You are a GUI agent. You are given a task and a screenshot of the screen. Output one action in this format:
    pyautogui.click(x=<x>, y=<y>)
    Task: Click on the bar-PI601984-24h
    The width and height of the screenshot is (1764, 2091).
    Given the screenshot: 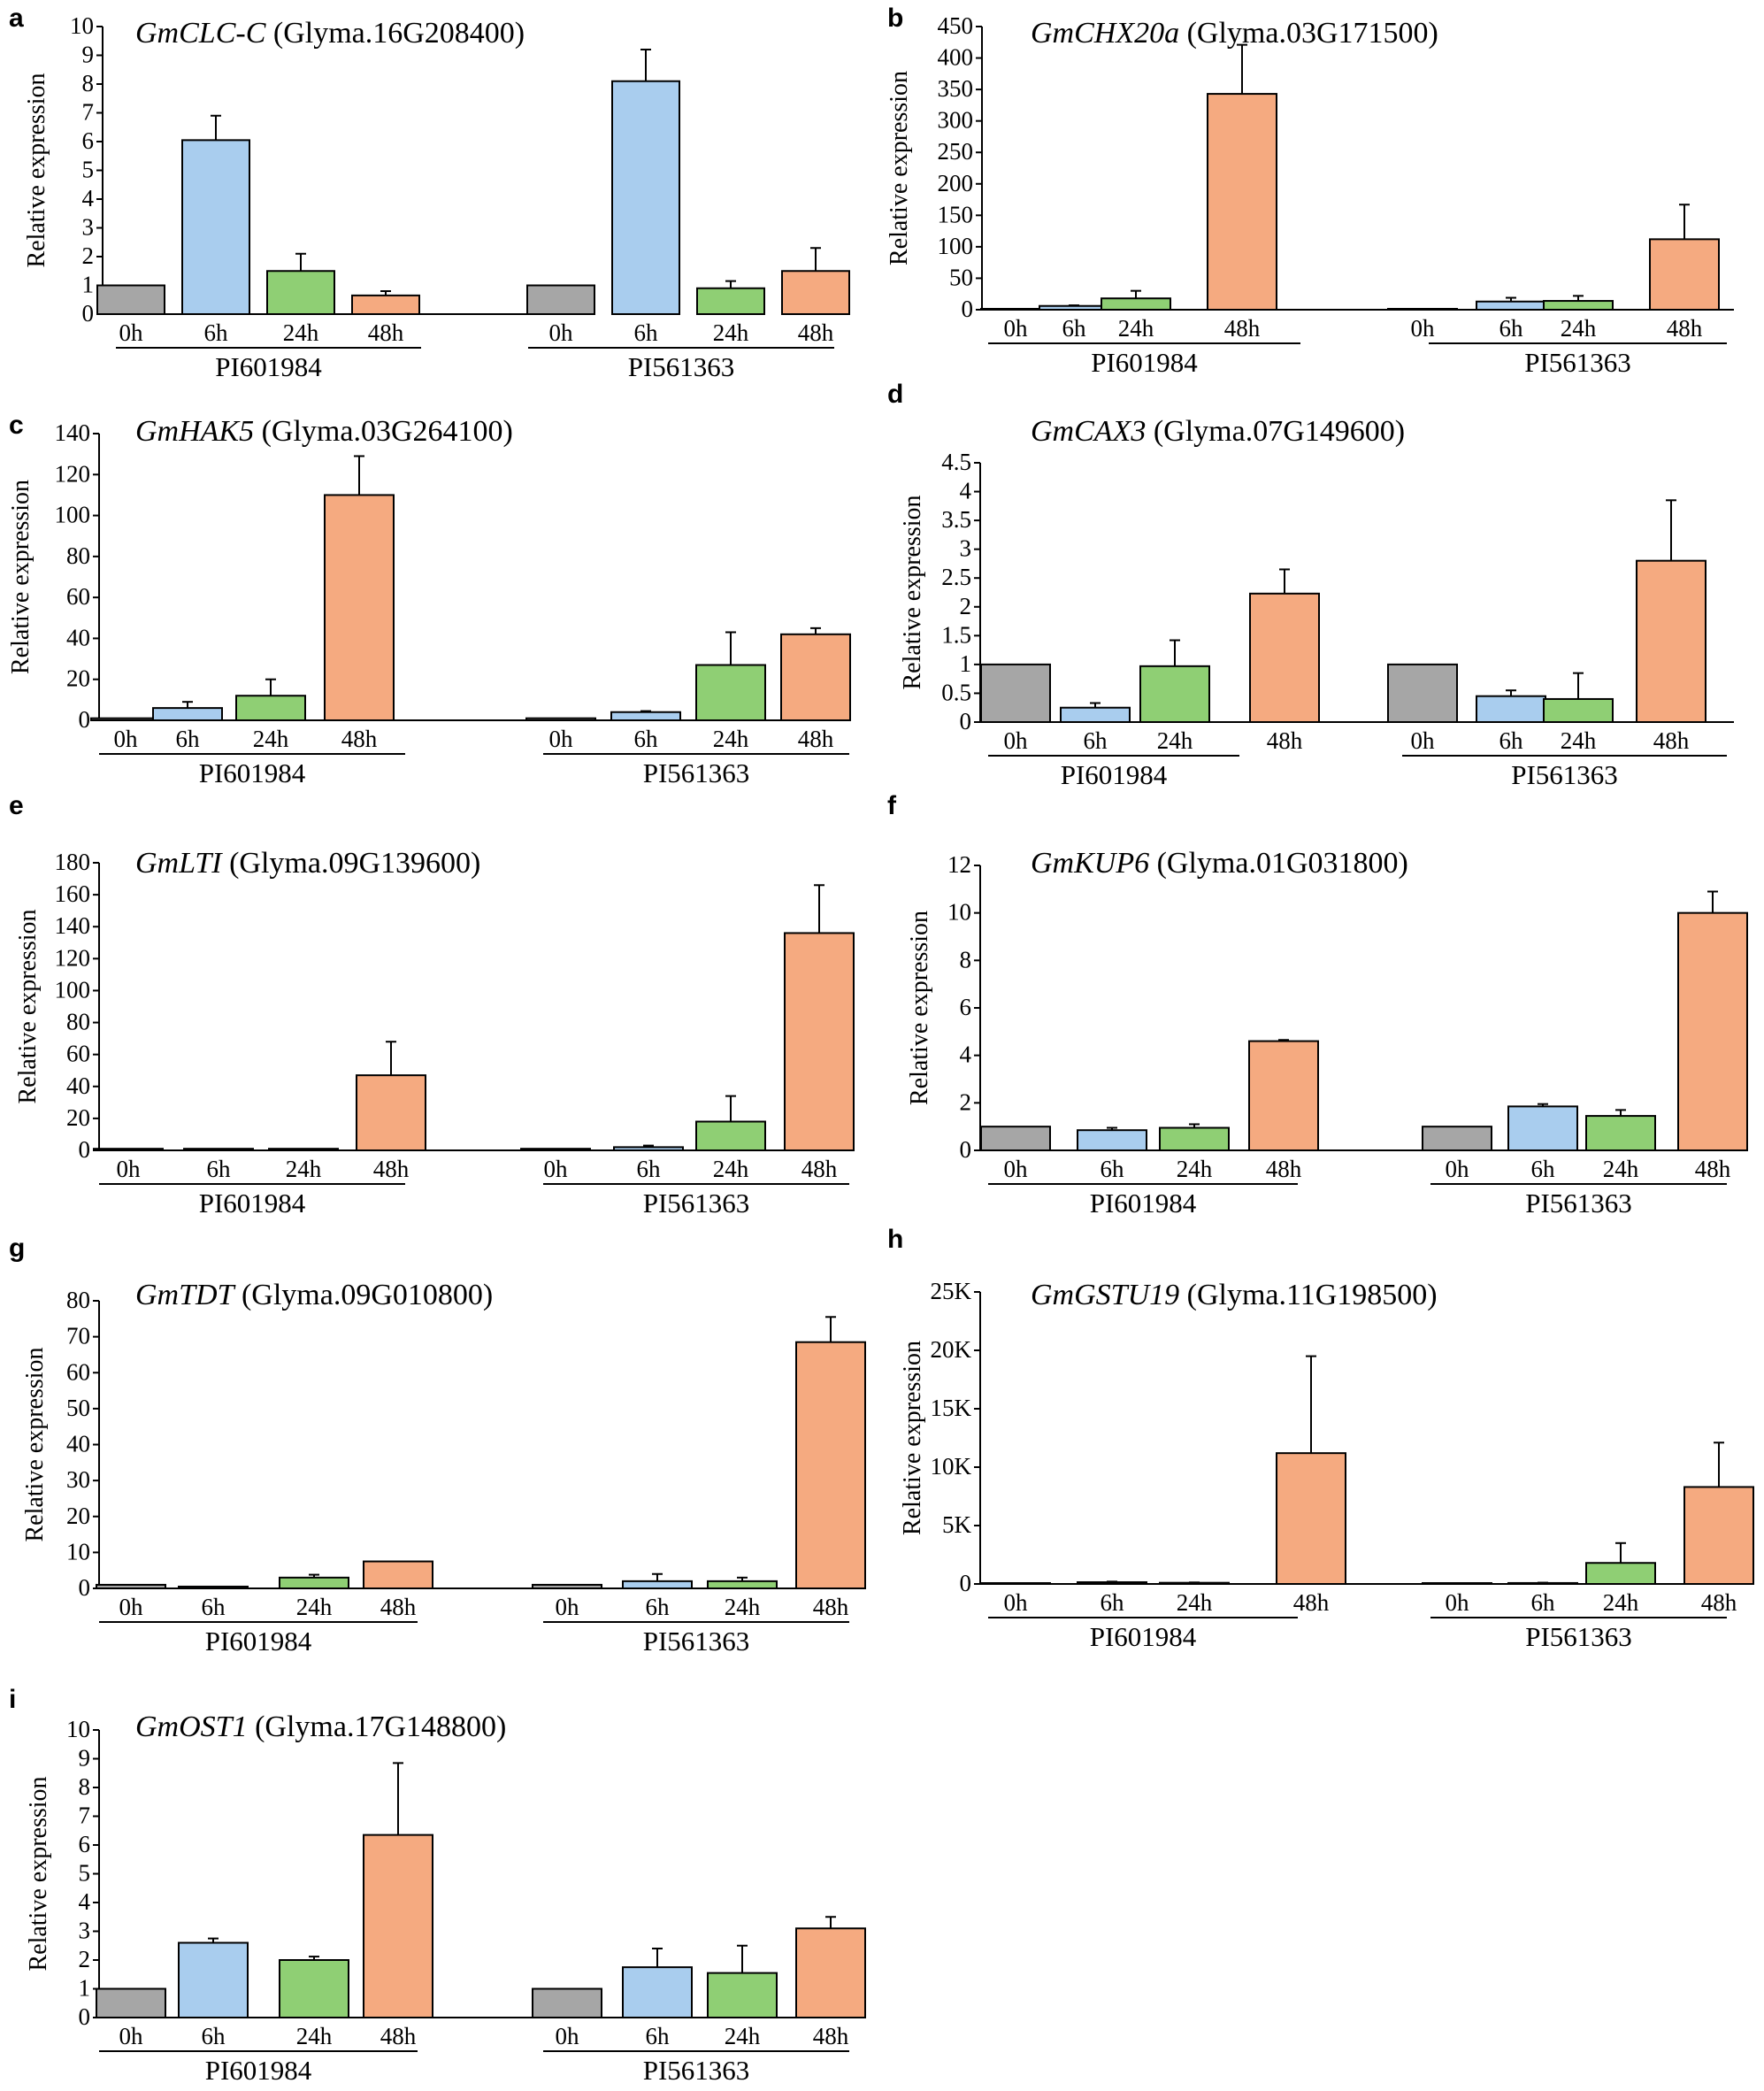 What is the action you would take?
    pyautogui.click(x=314, y=1989)
    